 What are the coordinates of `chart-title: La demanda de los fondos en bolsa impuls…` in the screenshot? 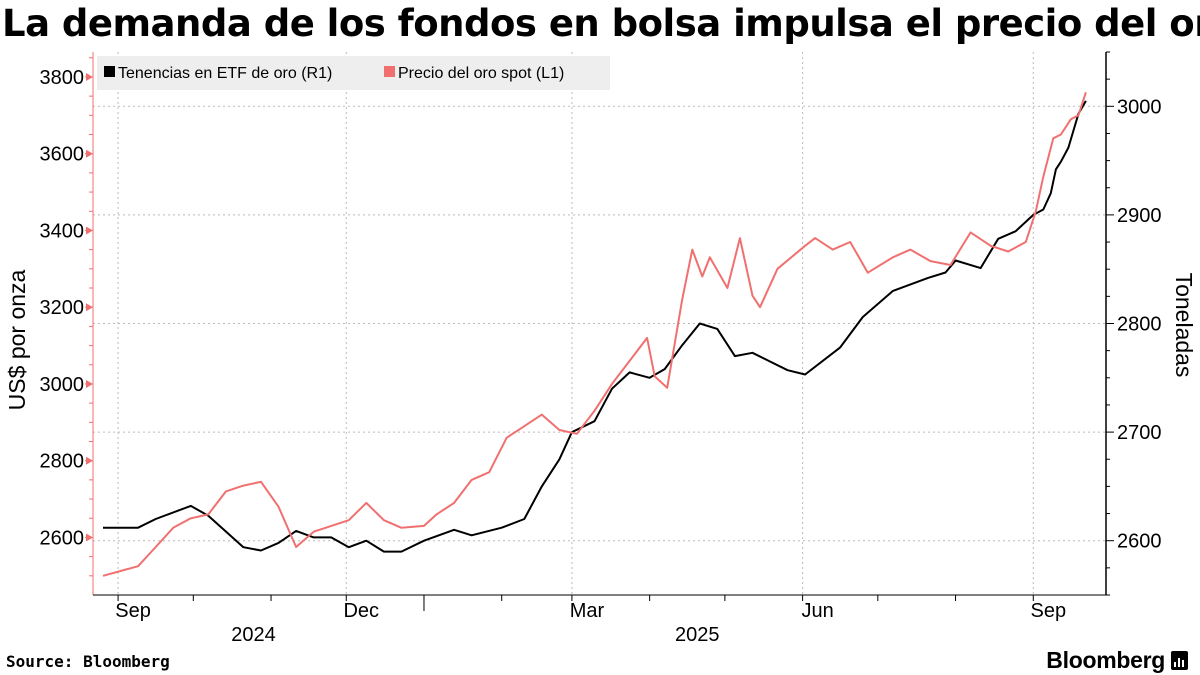 It's located at (601, 23).